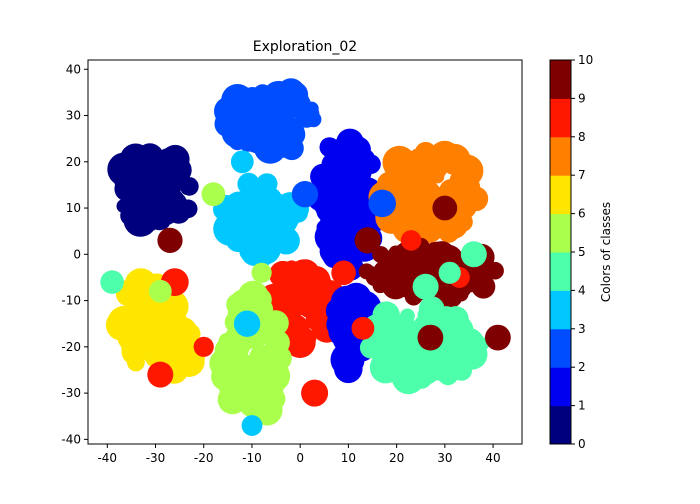 This screenshot has width=700, height=504. What do you see at coordinates (582, 175) in the screenshot?
I see `colorbar-tick-label: 7` at bounding box center [582, 175].